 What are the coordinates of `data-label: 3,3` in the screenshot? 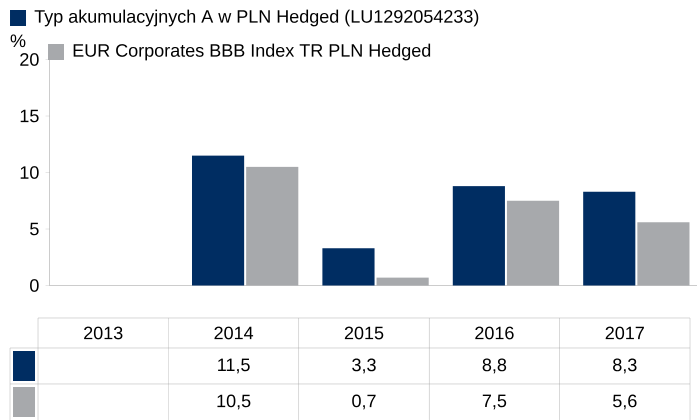 It's located at (364, 366).